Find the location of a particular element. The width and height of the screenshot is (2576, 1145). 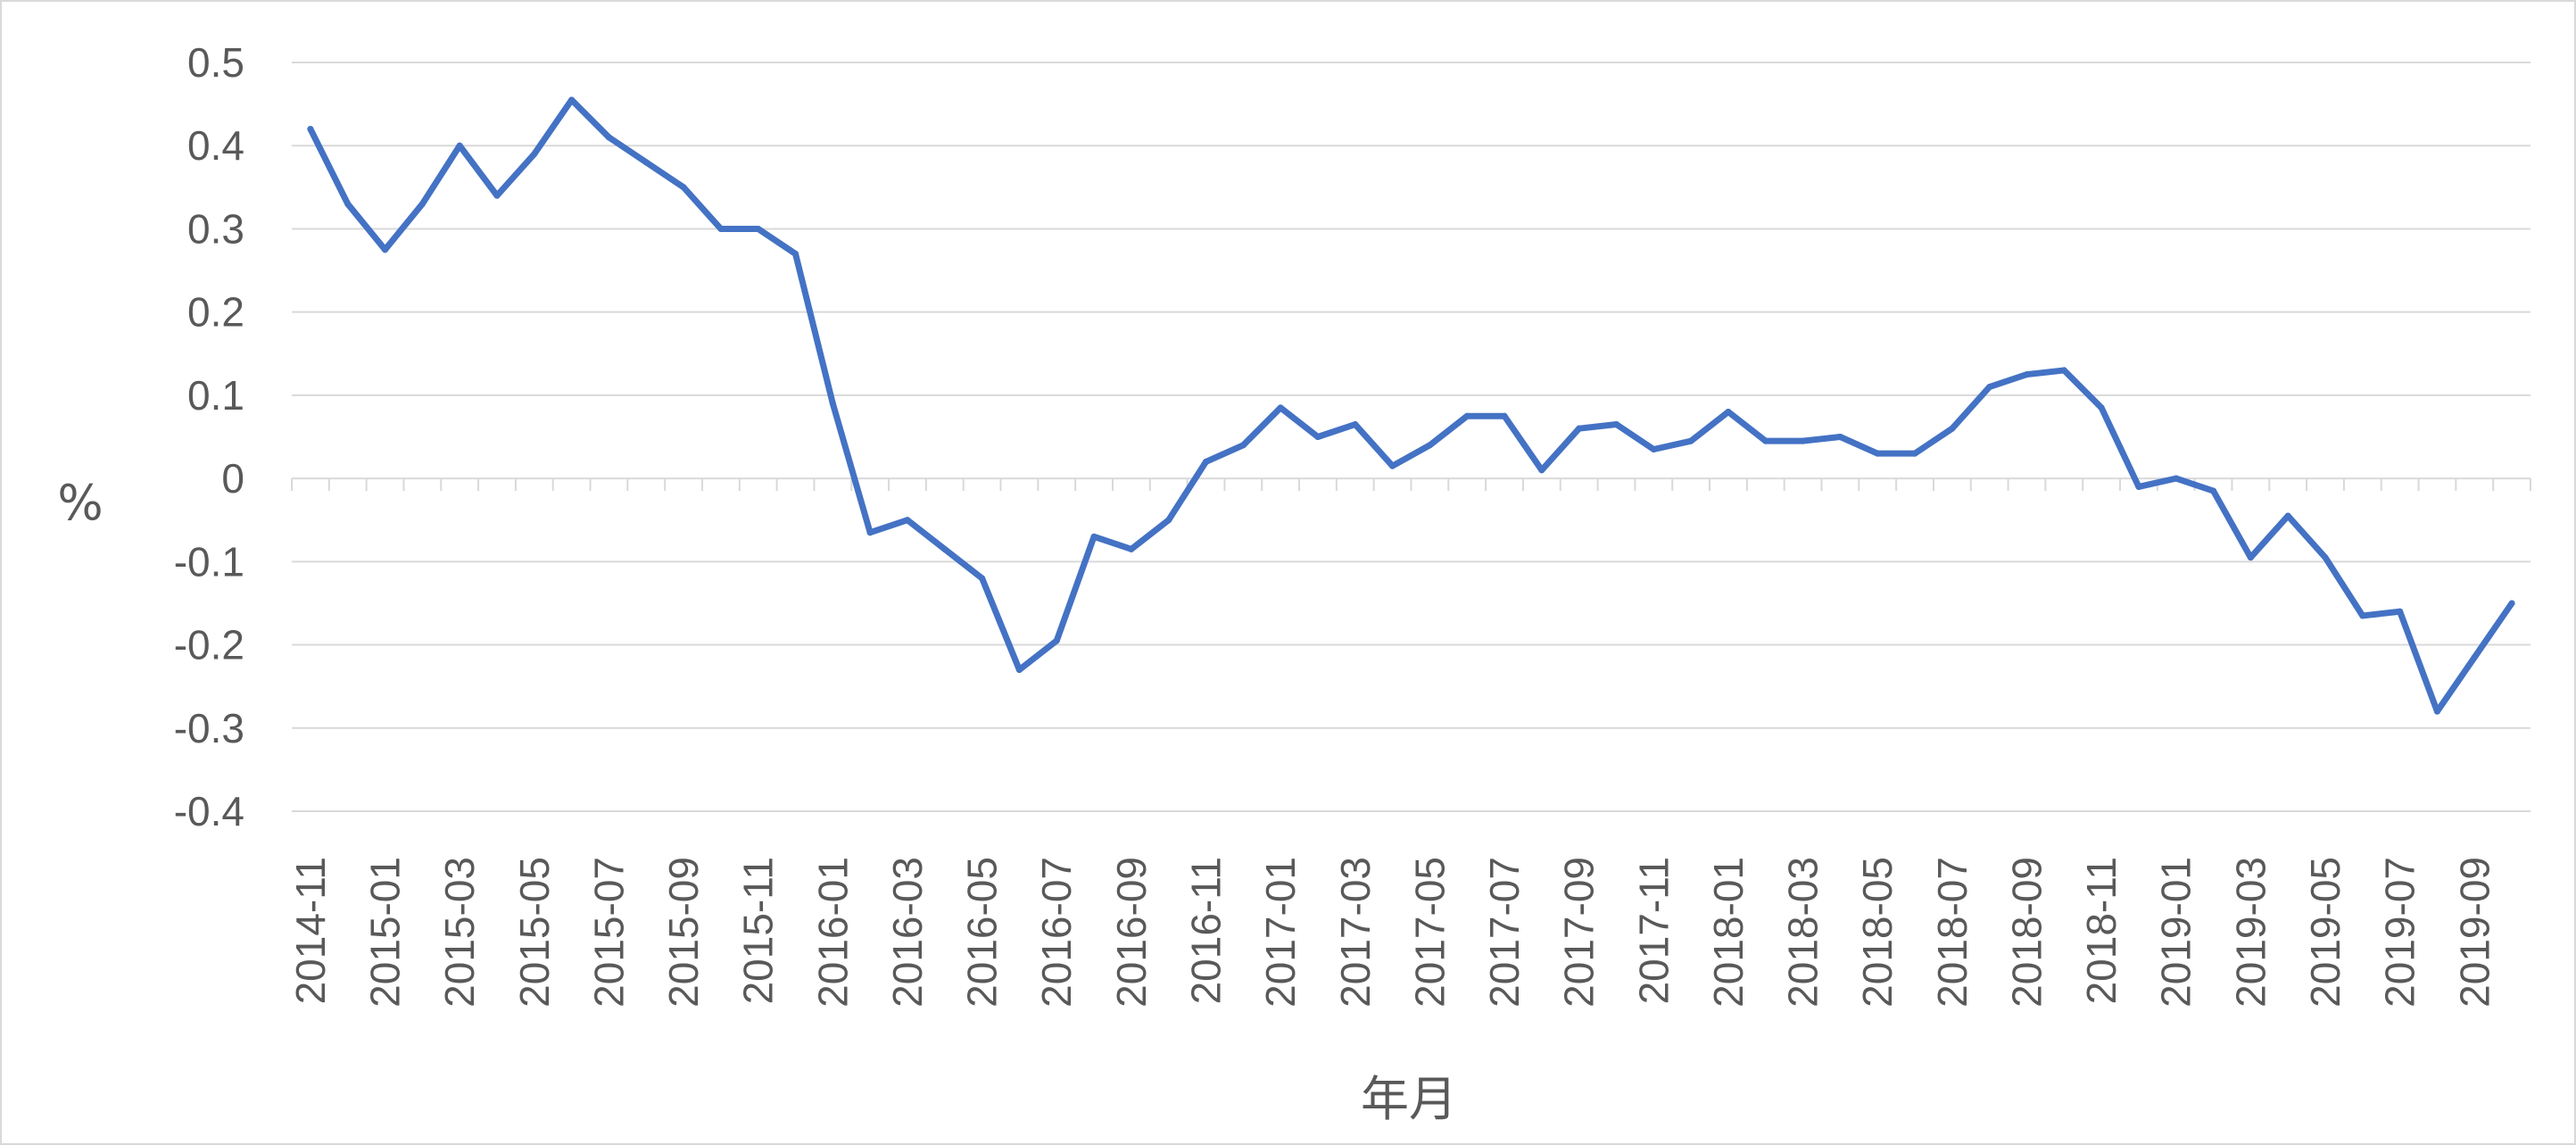

x-tick-label: 2019-03 is located at coordinates (2250, 932).